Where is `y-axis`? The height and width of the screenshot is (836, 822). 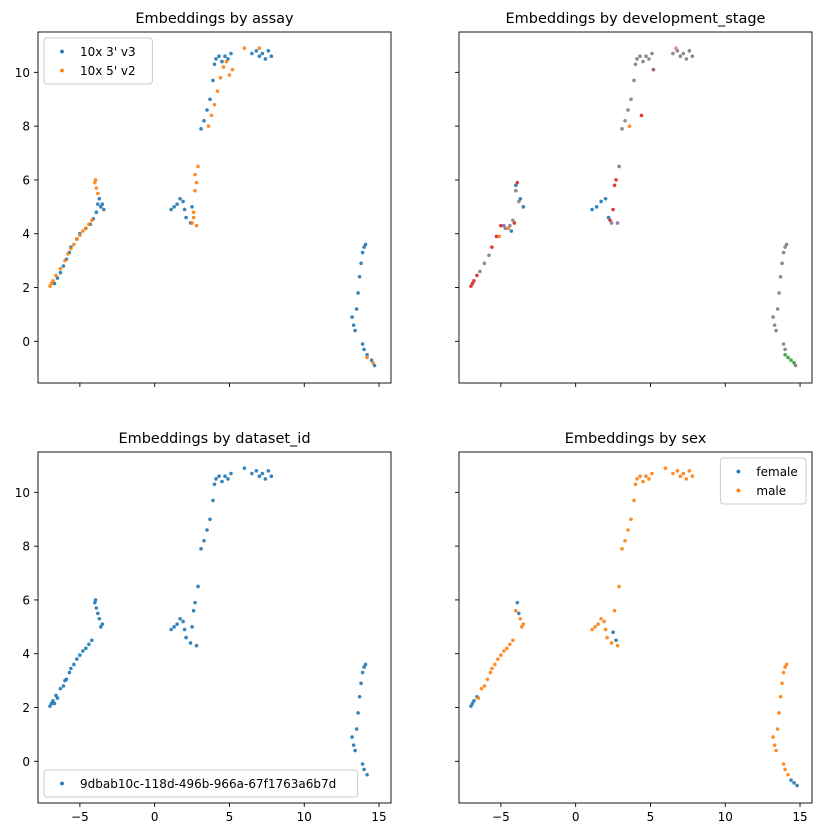
y-axis is located at coordinates (457, 206).